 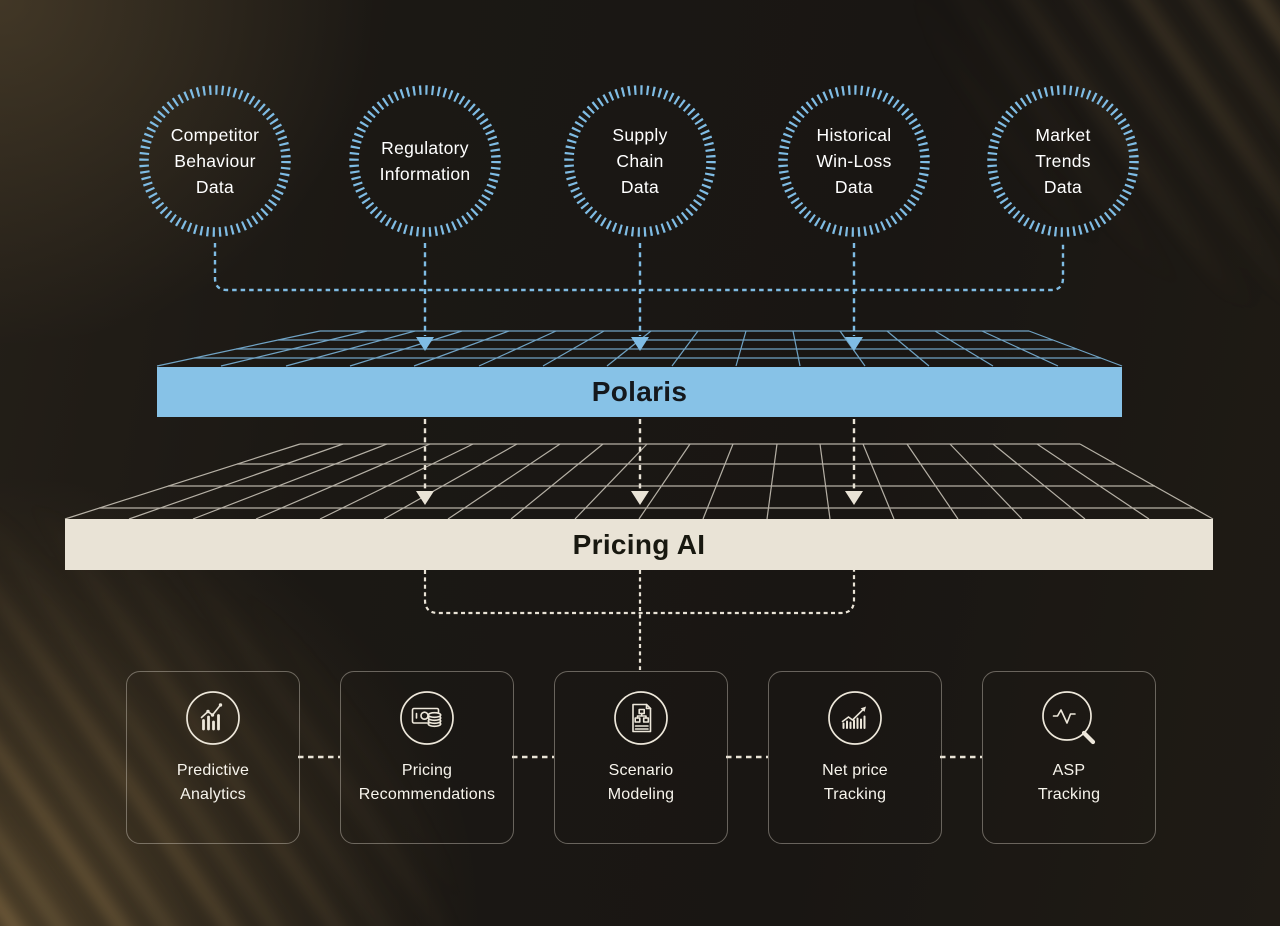 I want to click on white-dashed-bracket, so click(x=639, y=620).